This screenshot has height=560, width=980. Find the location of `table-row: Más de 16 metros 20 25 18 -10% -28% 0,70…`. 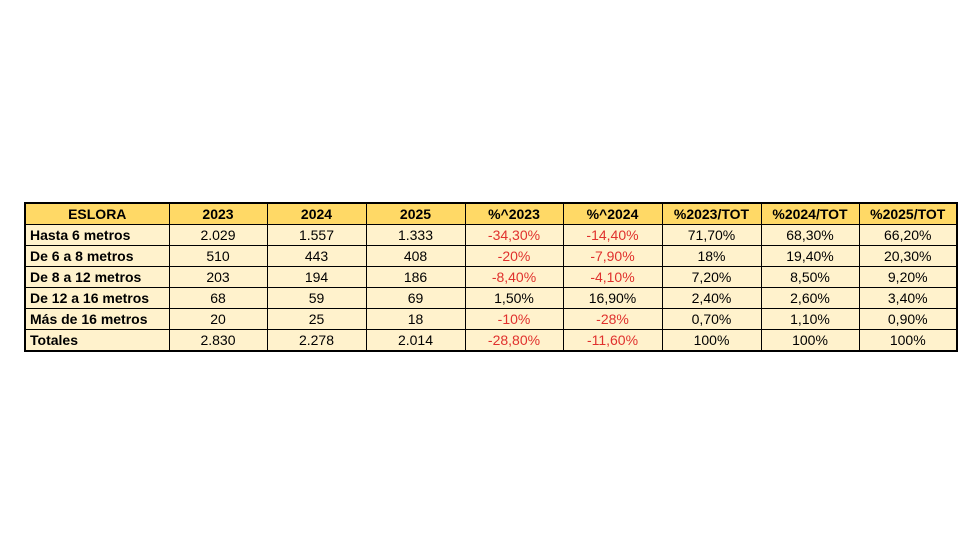

table-row: Más de 16 metros 20 25 18 -10% -28% 0,70… is located at coordinates (491, 319).